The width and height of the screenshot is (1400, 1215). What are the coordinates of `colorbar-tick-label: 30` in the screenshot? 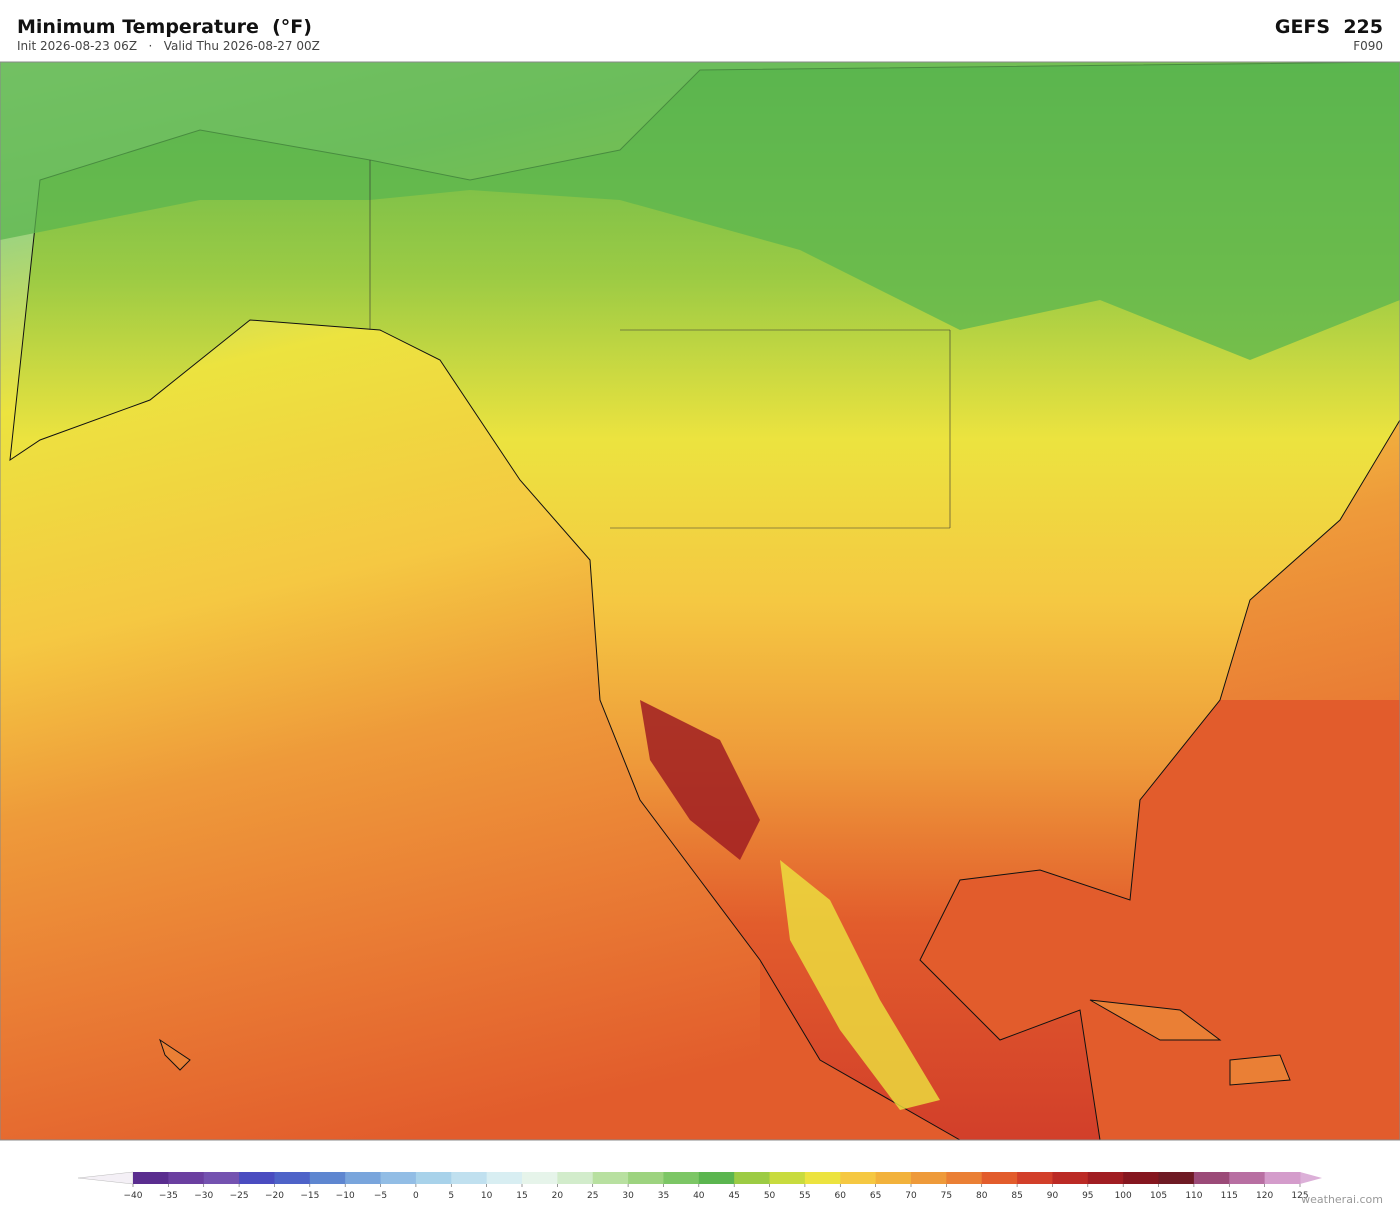 It's located at (628, 1196).